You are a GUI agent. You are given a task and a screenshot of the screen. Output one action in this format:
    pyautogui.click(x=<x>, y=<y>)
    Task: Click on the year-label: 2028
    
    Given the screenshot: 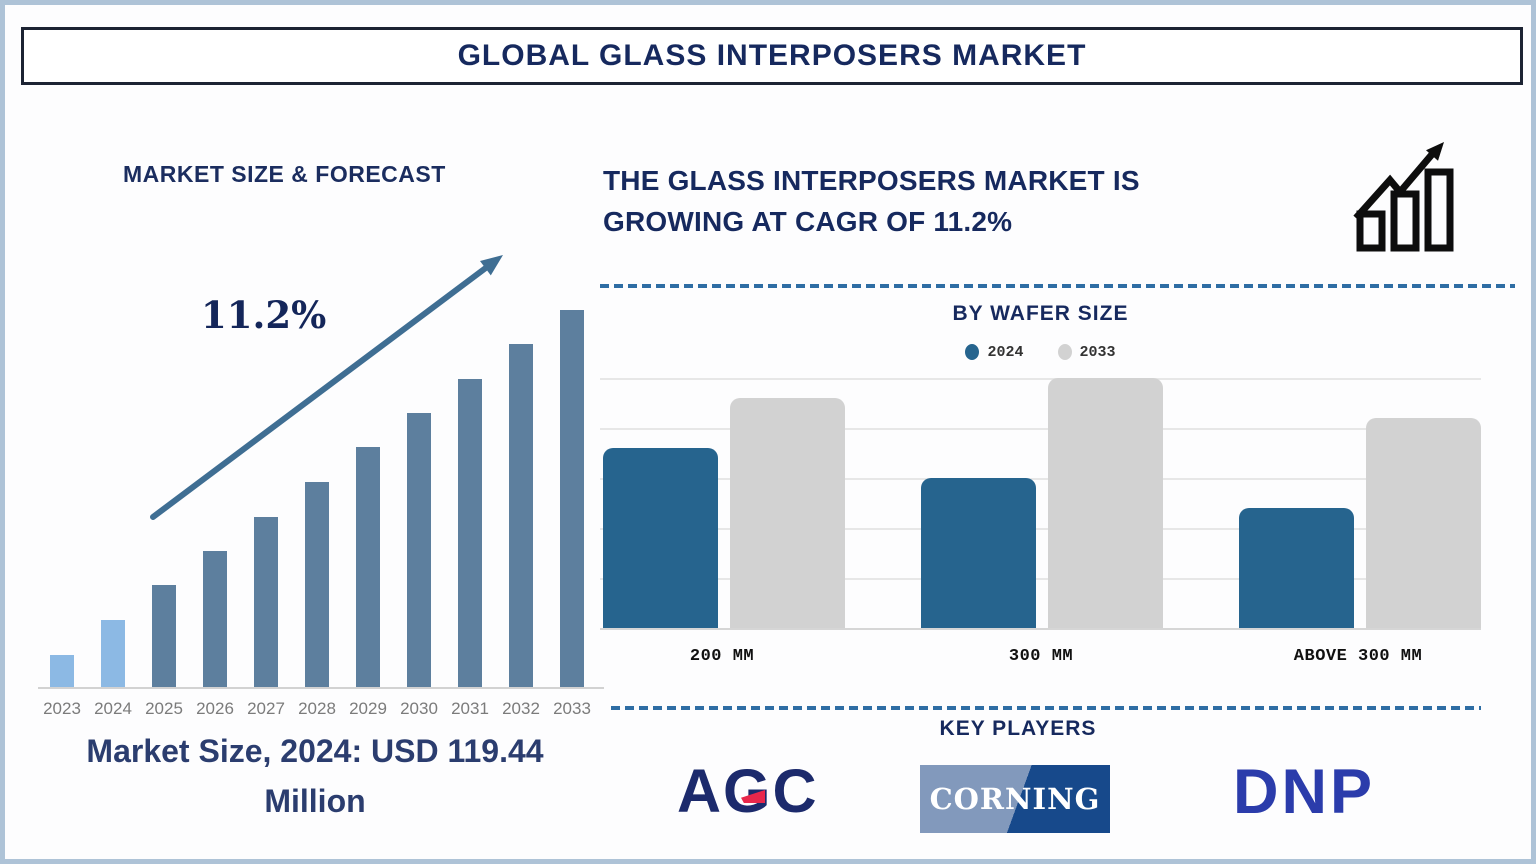 What is the action you would take?
    pyautogui.click(x=317, y=708)
    